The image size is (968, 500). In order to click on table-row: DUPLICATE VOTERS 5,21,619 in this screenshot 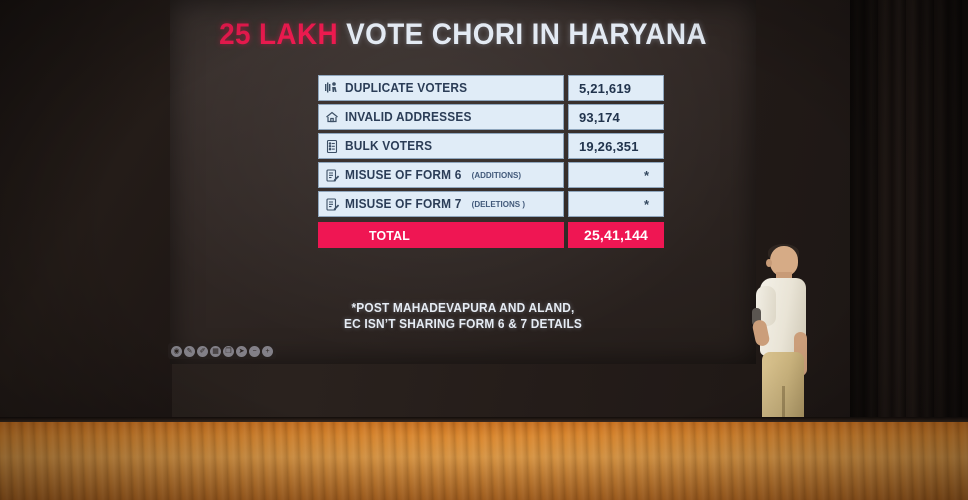, I will do `click(491, 88)`.